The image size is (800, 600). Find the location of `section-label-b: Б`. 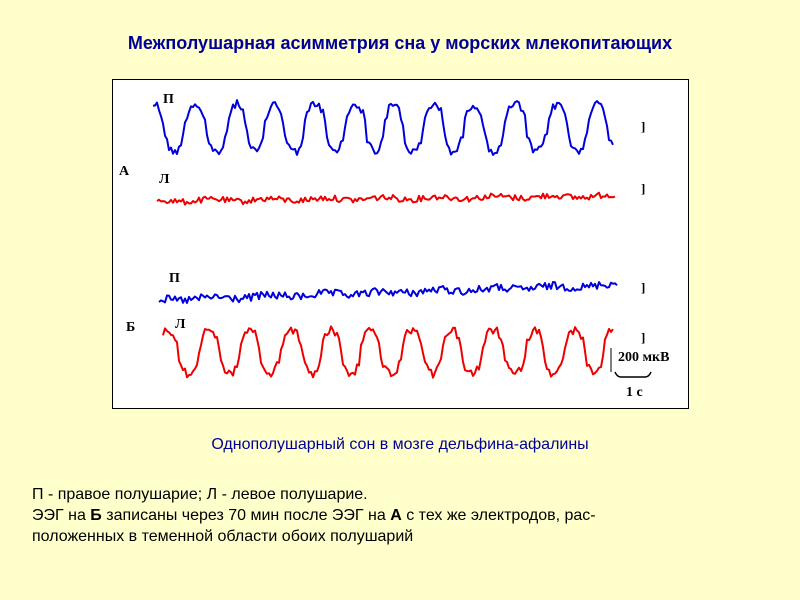

section-label-b: Б is located at coordinates (131, 327).